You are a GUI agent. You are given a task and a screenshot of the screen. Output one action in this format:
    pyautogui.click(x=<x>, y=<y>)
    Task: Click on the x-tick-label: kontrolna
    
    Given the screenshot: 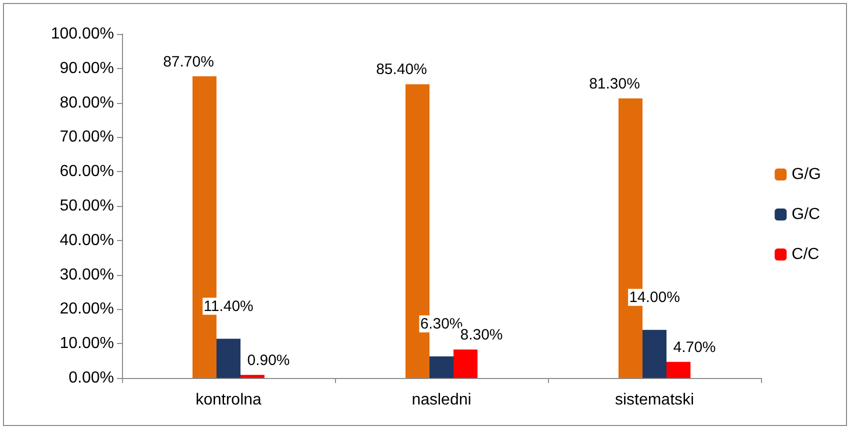 What is the action you would take?
    pyautogui.click(x=229, y=400)
    